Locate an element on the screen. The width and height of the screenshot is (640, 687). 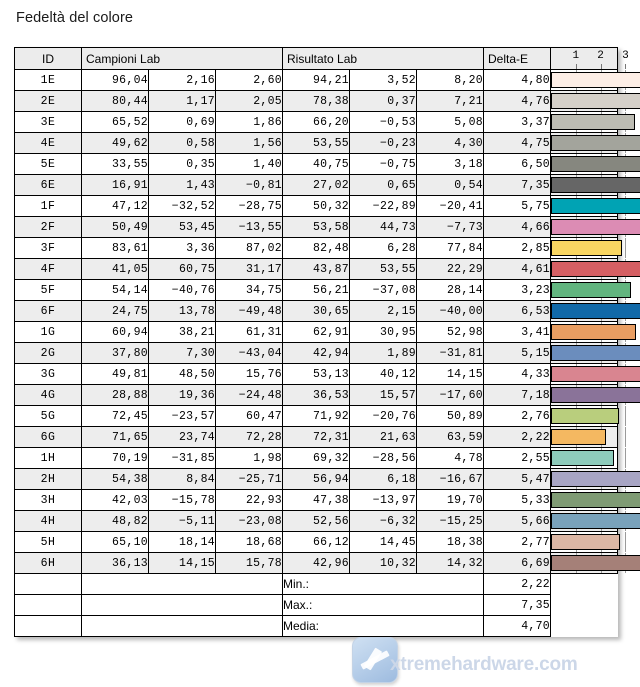
summary-sample-blank is located at coordinates (182, 605).